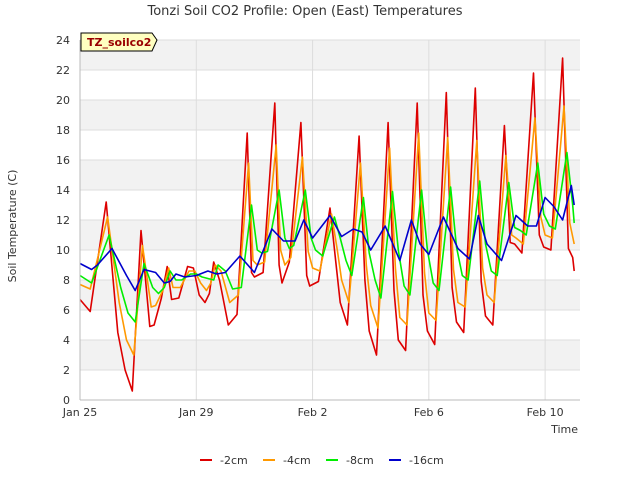 This screenshot has width=640, height=480. I want to click on x-tick-labels: Jan 25 Jan 29 Feb 2 Feb 6 Feb 10, so click(313, 412).